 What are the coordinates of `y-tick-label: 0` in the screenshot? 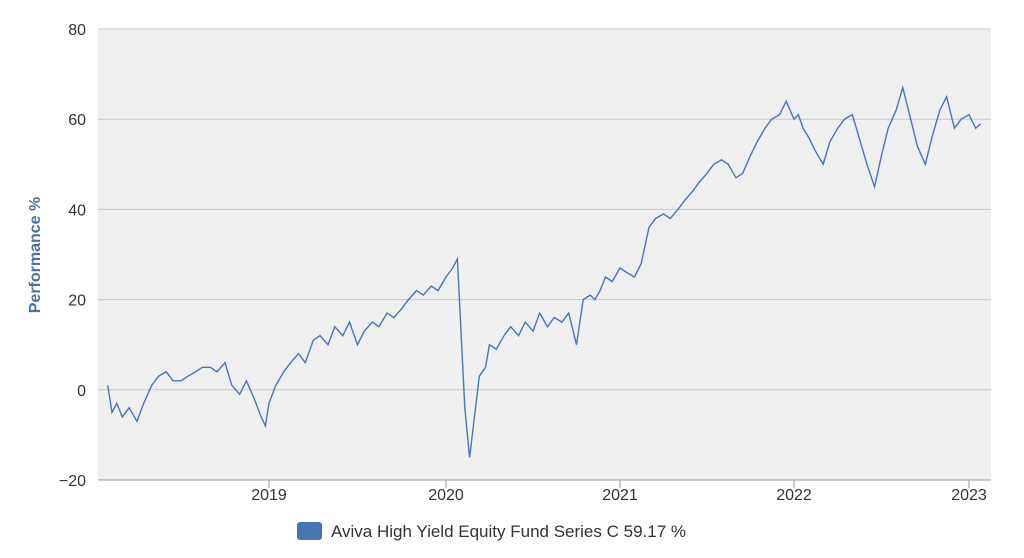 It's located at (81, 391).